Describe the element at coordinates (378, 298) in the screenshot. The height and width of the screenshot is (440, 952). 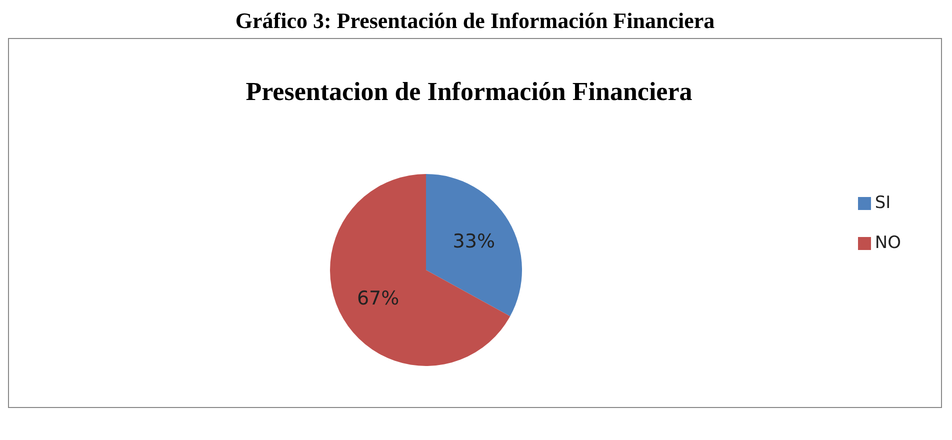
I see `data-label: 67%` at that location.